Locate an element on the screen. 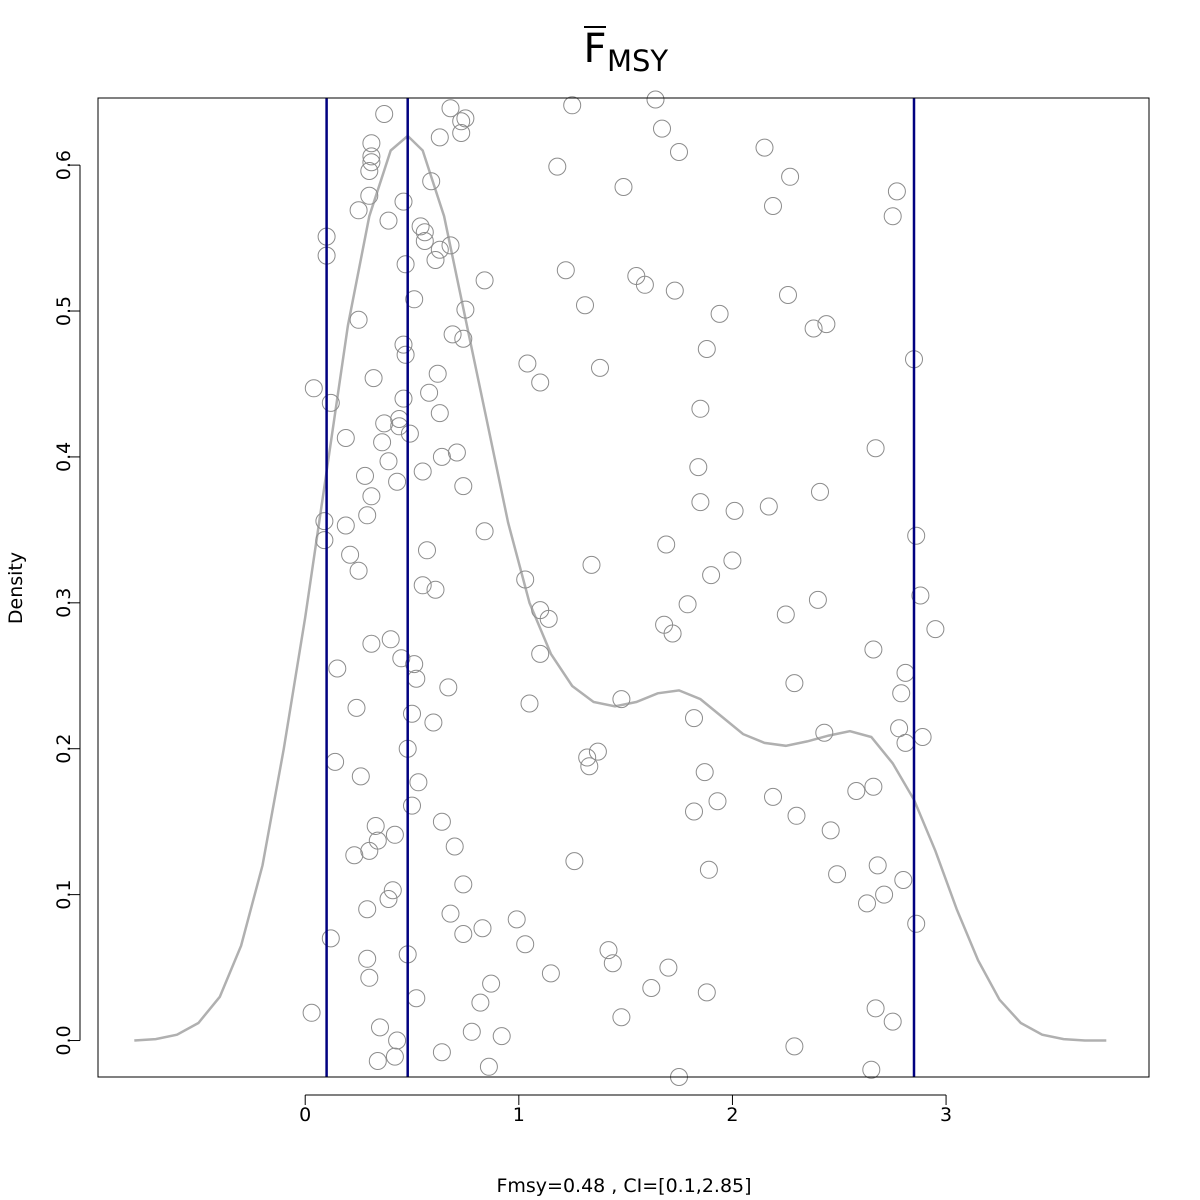 This screenshot has height=1200, width=1200. x-tick-label: 2 is located at coordinates (732, 1115).